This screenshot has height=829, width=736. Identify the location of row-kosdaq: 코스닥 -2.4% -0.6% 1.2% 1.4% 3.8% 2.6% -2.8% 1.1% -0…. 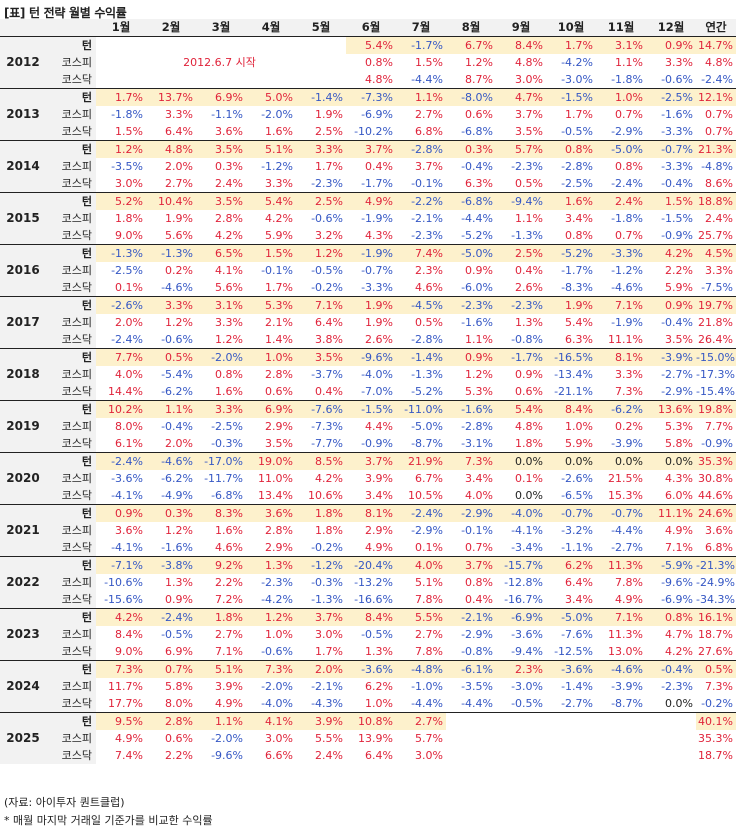
(368, 340).